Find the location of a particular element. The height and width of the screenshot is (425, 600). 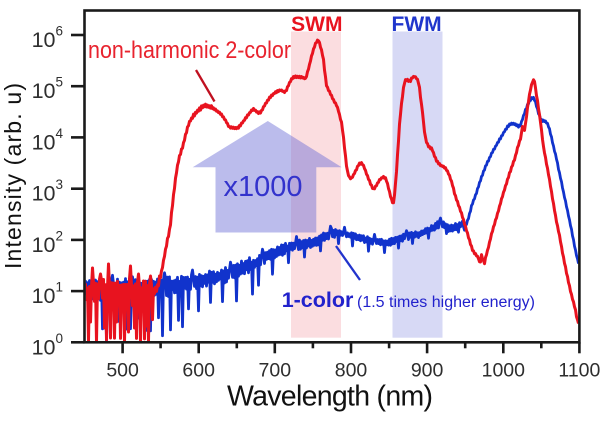

svg-text: 600 is located at coordinates (198, 371).